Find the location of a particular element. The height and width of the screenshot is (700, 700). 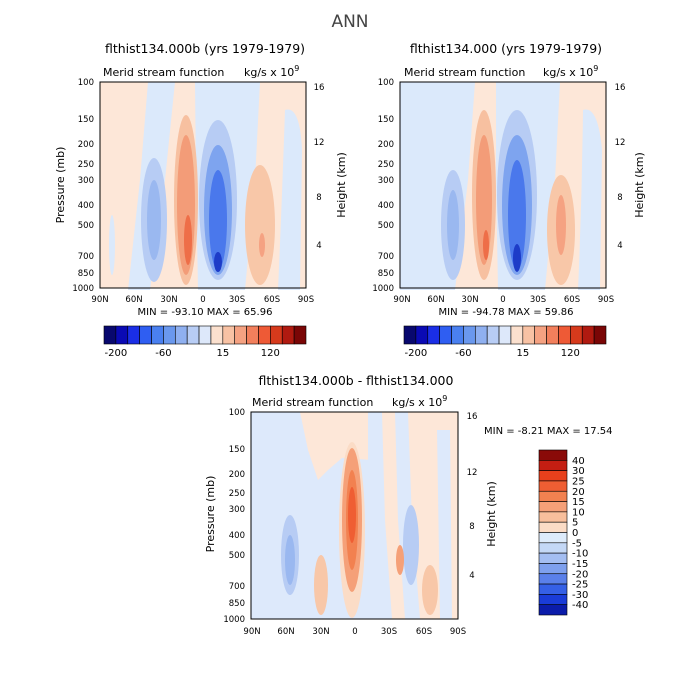

panel-1-xtick: 30N is located at coordinates (168, 300).